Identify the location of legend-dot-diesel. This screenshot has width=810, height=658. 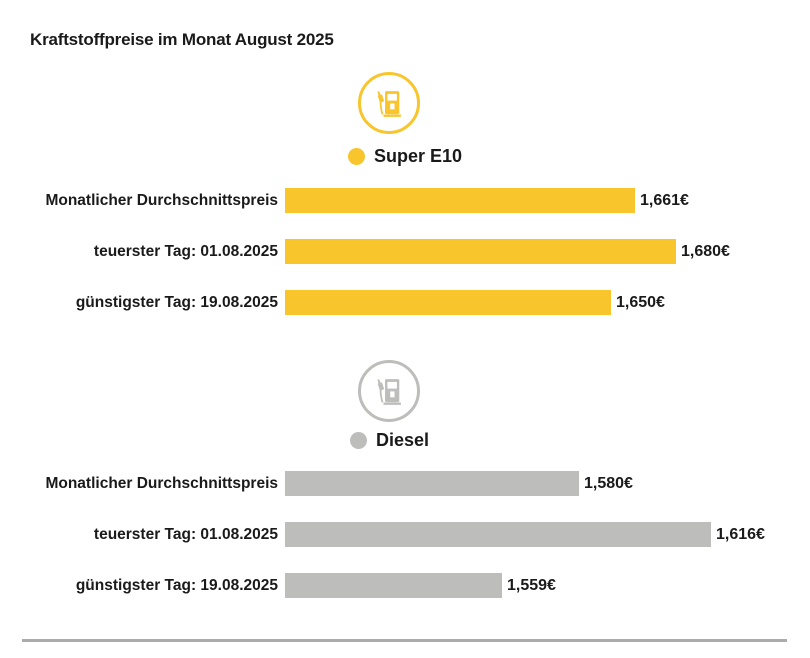
(358, 440).